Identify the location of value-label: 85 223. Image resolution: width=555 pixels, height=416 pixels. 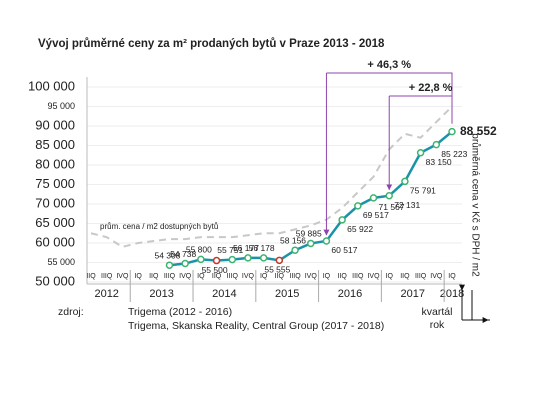
(454, 154).